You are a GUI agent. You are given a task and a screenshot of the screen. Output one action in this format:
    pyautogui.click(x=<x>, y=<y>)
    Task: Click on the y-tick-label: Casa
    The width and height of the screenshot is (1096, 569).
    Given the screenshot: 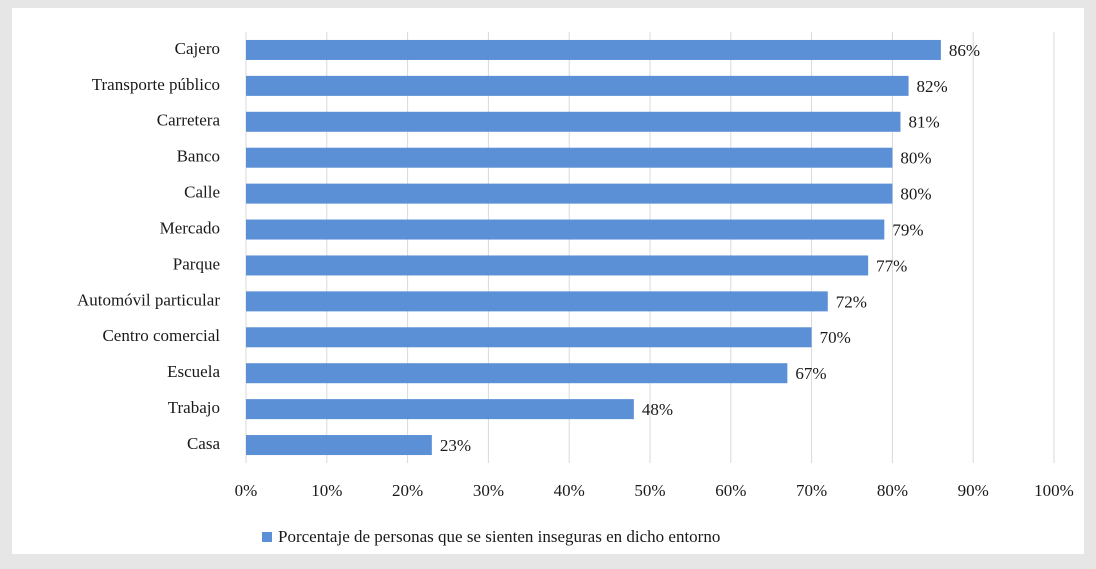 What is the action you would take?
    pyautogui.click(x=204, y=443)
    